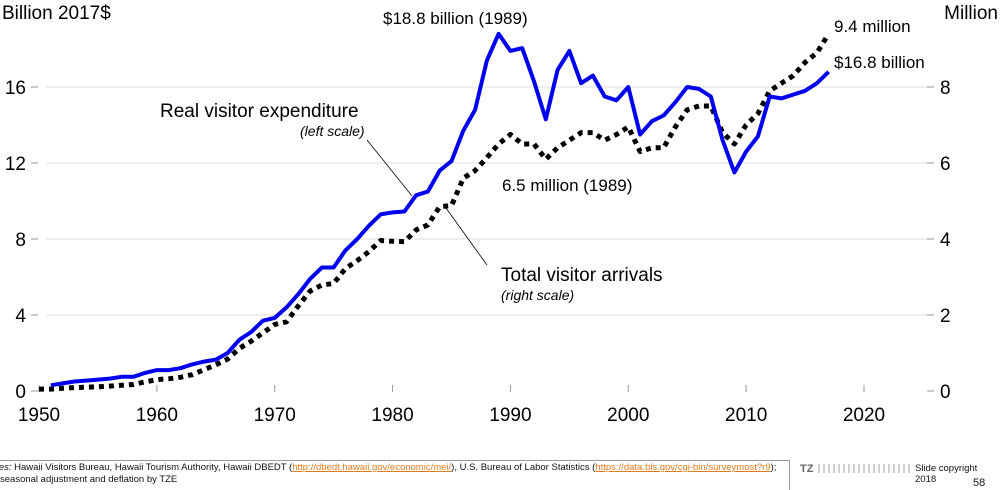  Describe the element at coordinates (746, 415) in the screenshot. I see `x-tick-label: 2010` at that location.